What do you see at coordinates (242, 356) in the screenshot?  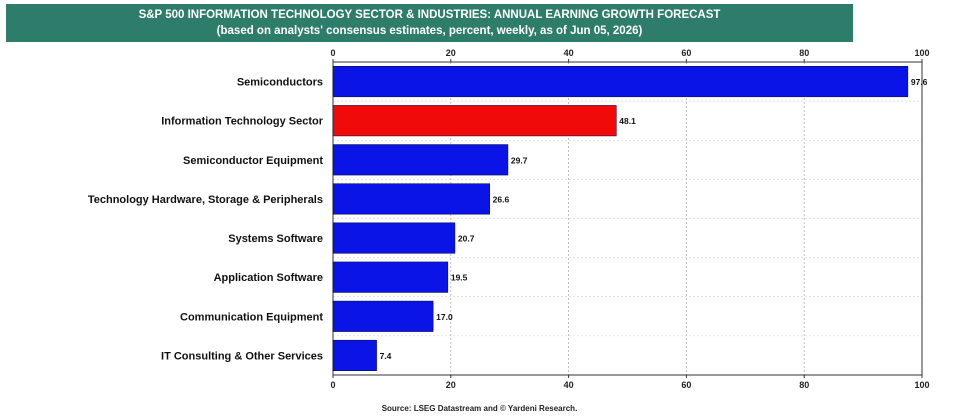 I see `category-label-7: IT Consulting & Other Services` at bounding box center [242, 356].